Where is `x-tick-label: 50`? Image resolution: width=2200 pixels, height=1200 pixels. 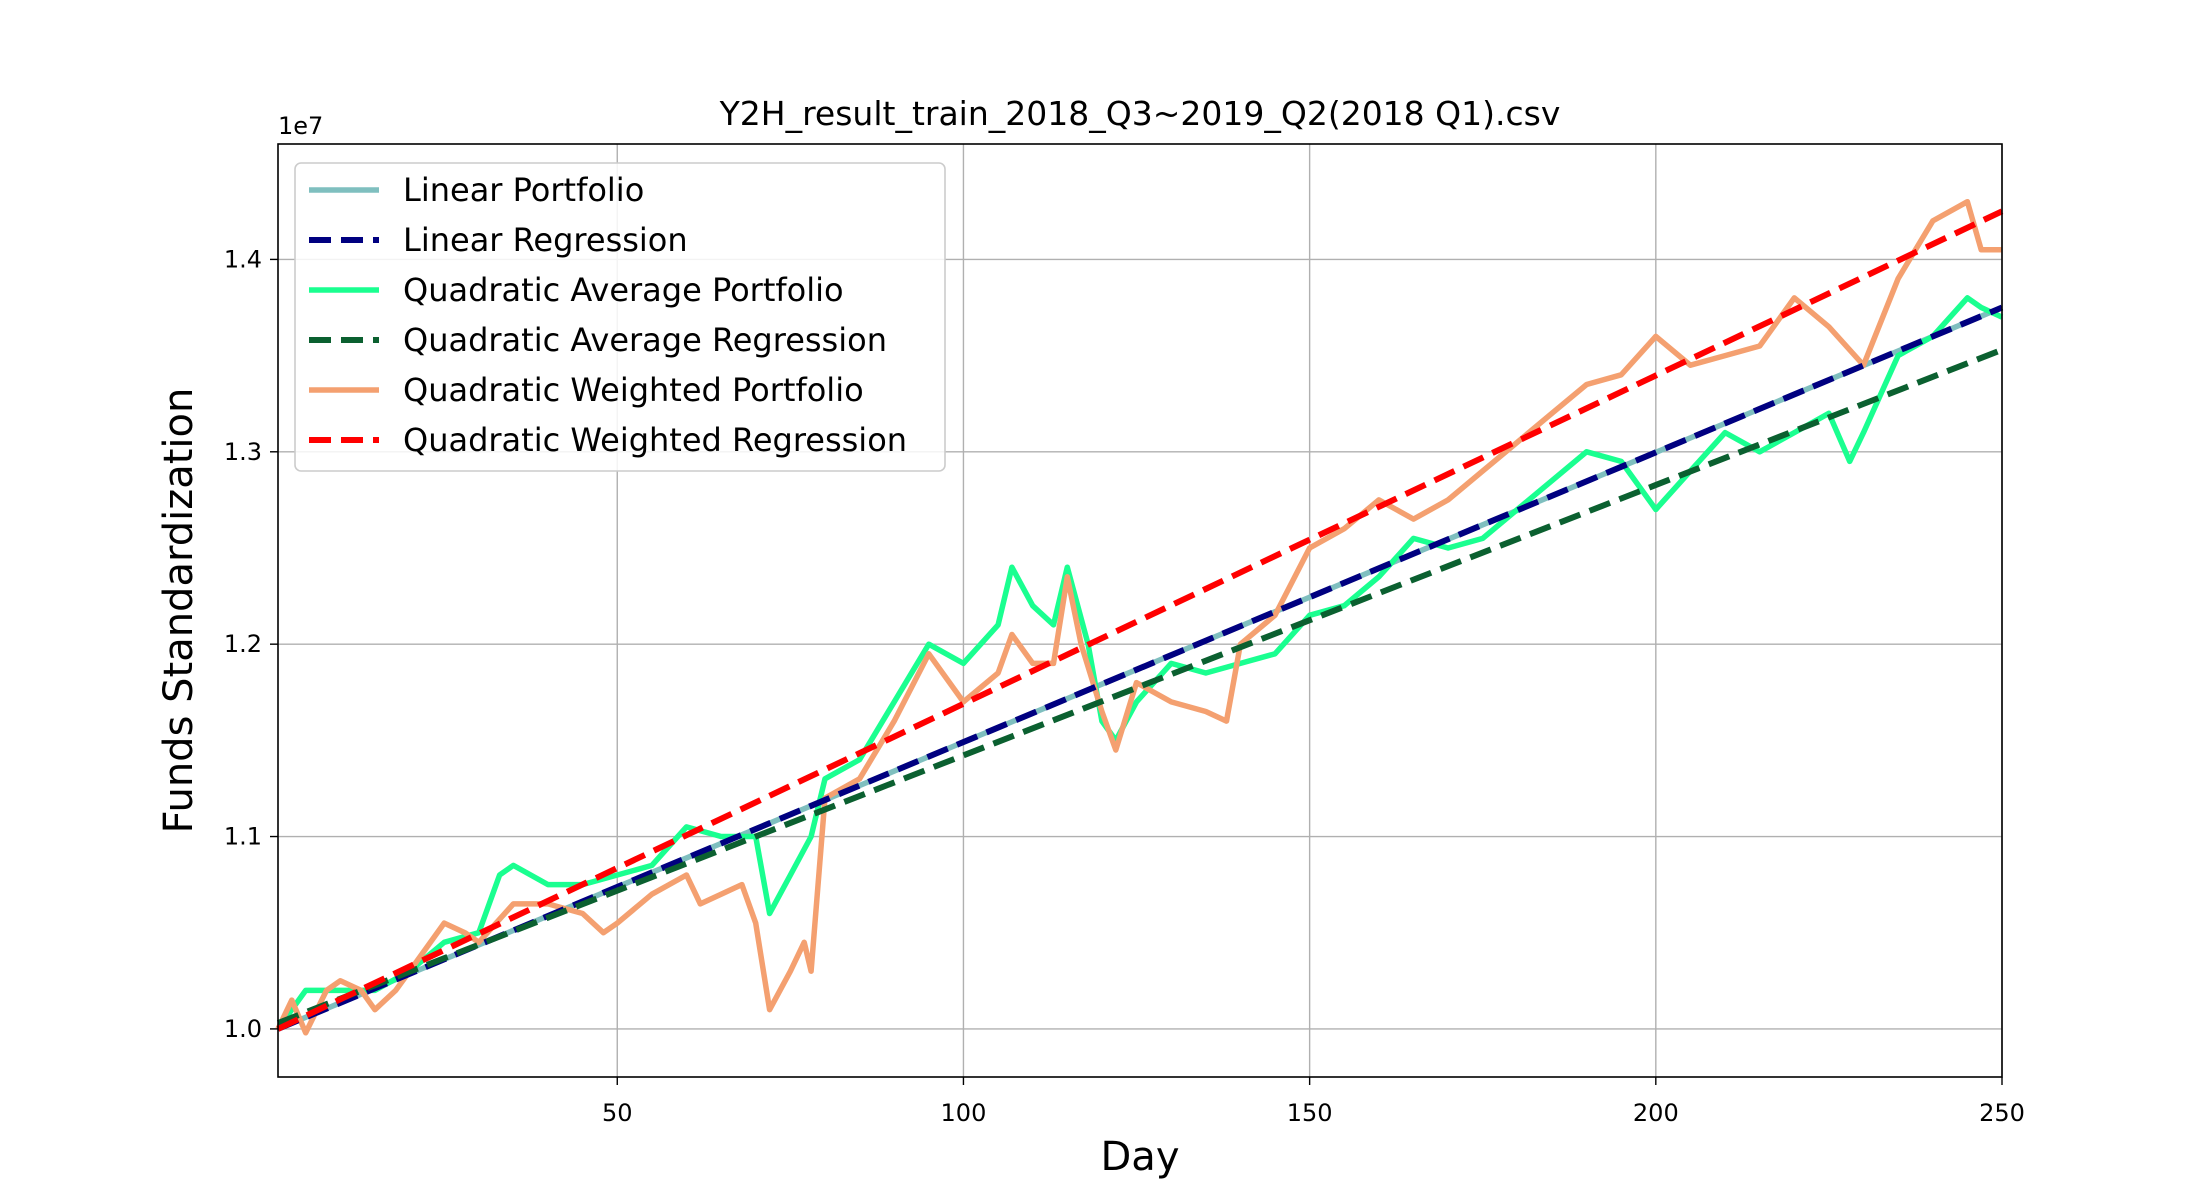 x-tick-label: 50 is located at coordinates (617, 1113).